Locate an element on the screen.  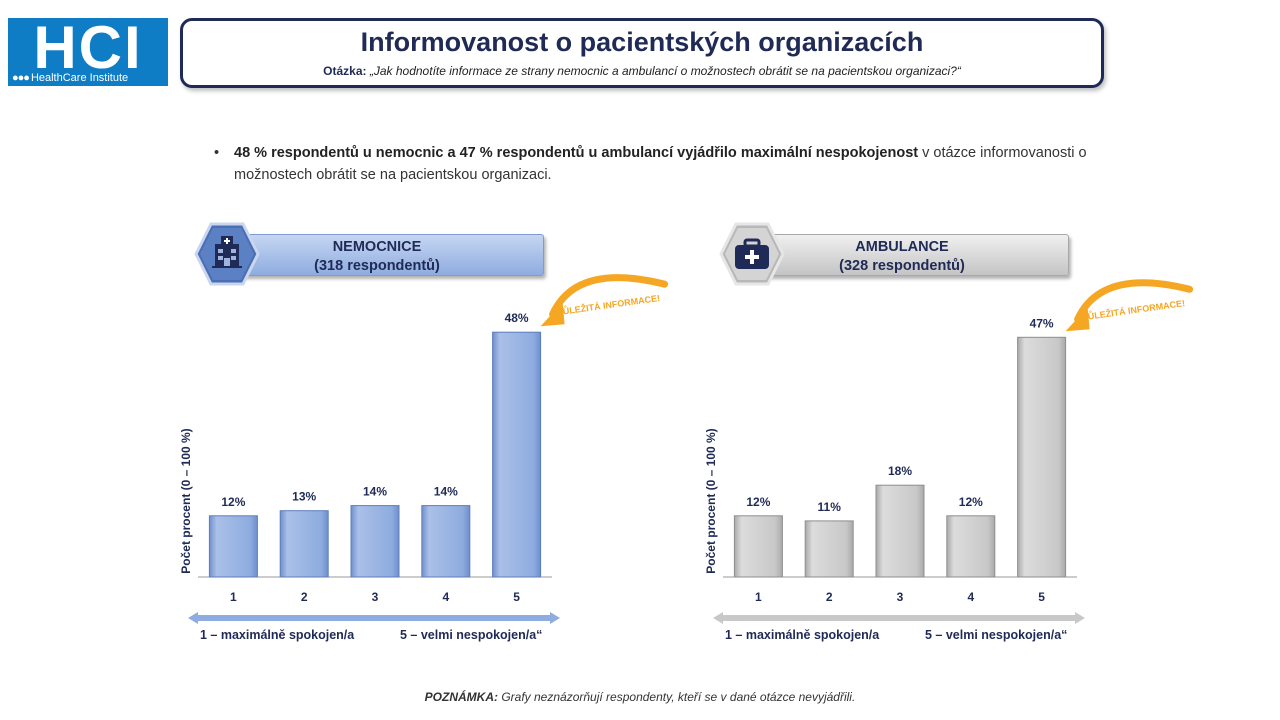
chart-header: AMBULANCE (328 respondentů) is located at coordinates (902, 255).